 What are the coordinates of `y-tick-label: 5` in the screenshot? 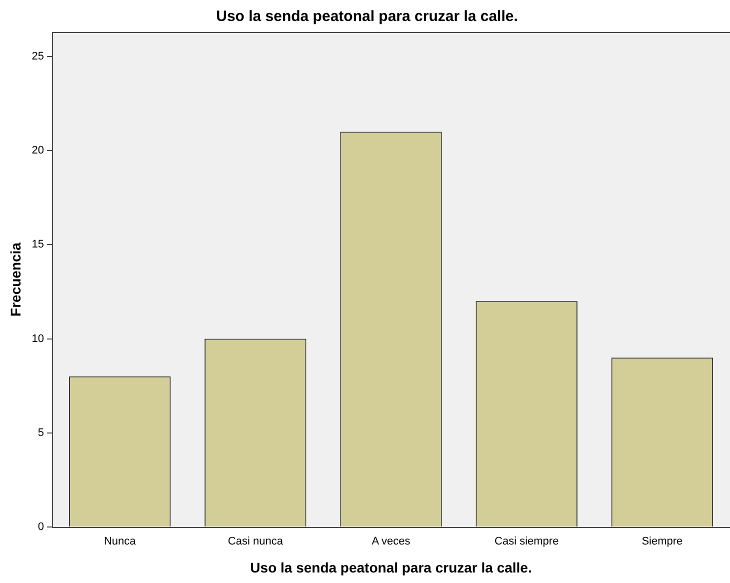 It's located at (41, 432).